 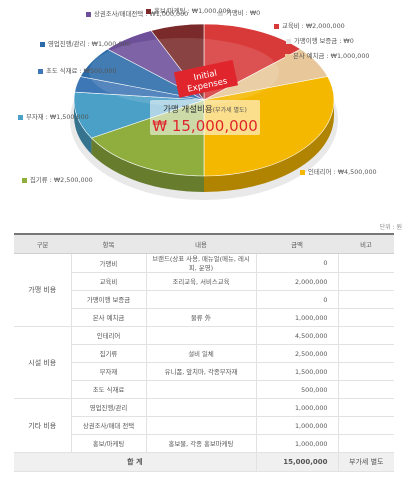 I want to click on data-label: 영업진행/관리 : ₩1,000,000, so click(x=89, y=44).